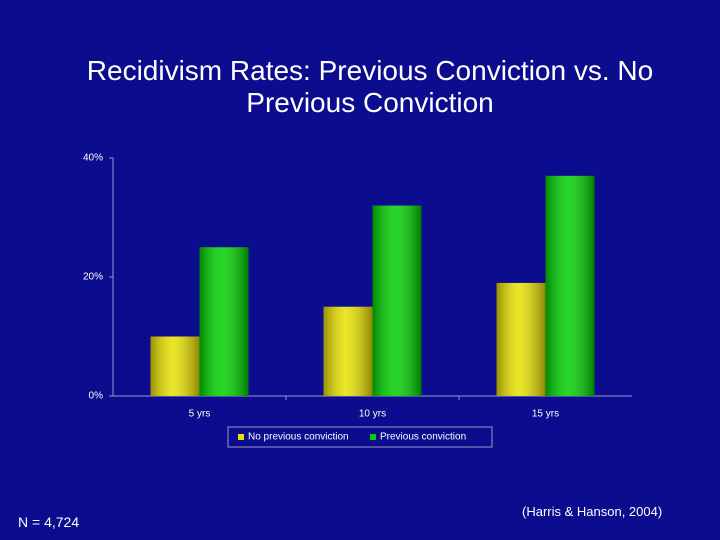  What do you see at coordinates (592, 511) in the screenshot?
I see `citation: (Harris & Hanson, 2004)` at bounding box center [592, 511].